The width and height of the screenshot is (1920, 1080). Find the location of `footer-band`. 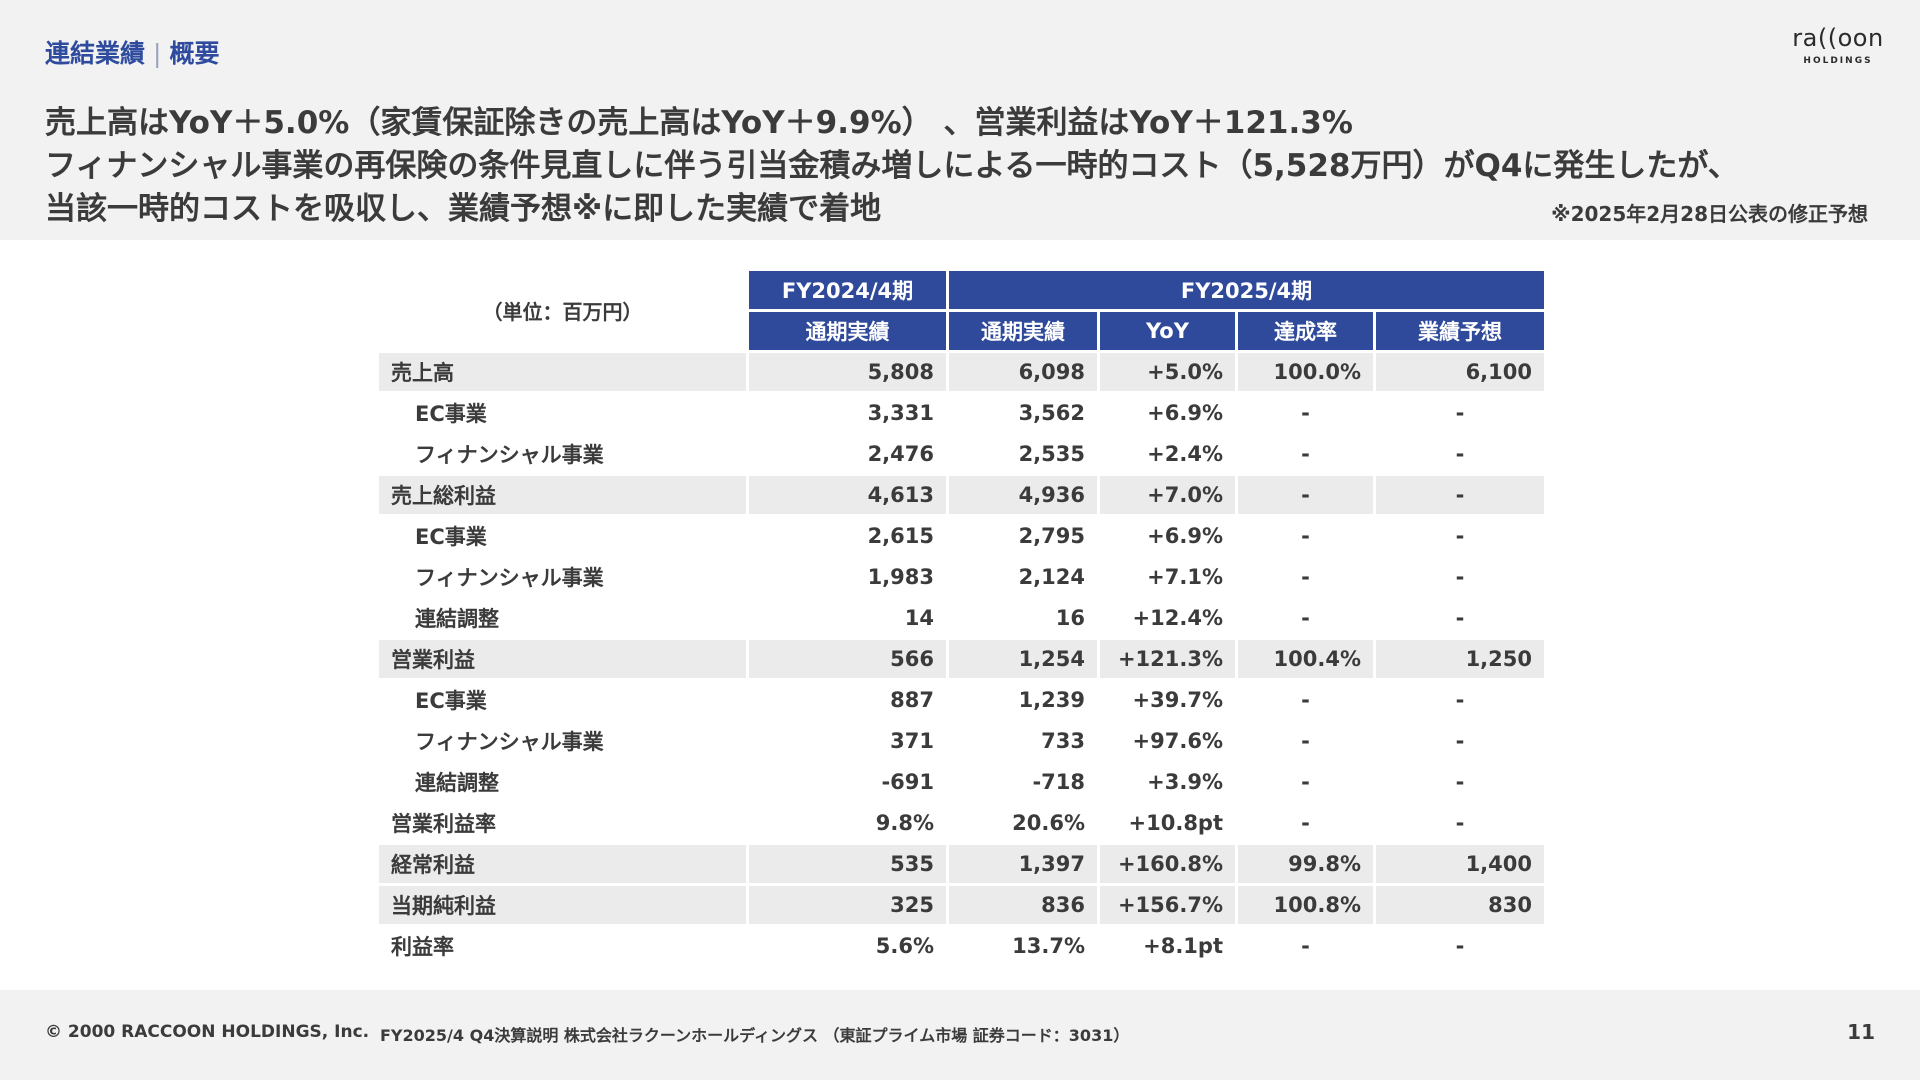

footer-band is located at coordinates (960, 1035).